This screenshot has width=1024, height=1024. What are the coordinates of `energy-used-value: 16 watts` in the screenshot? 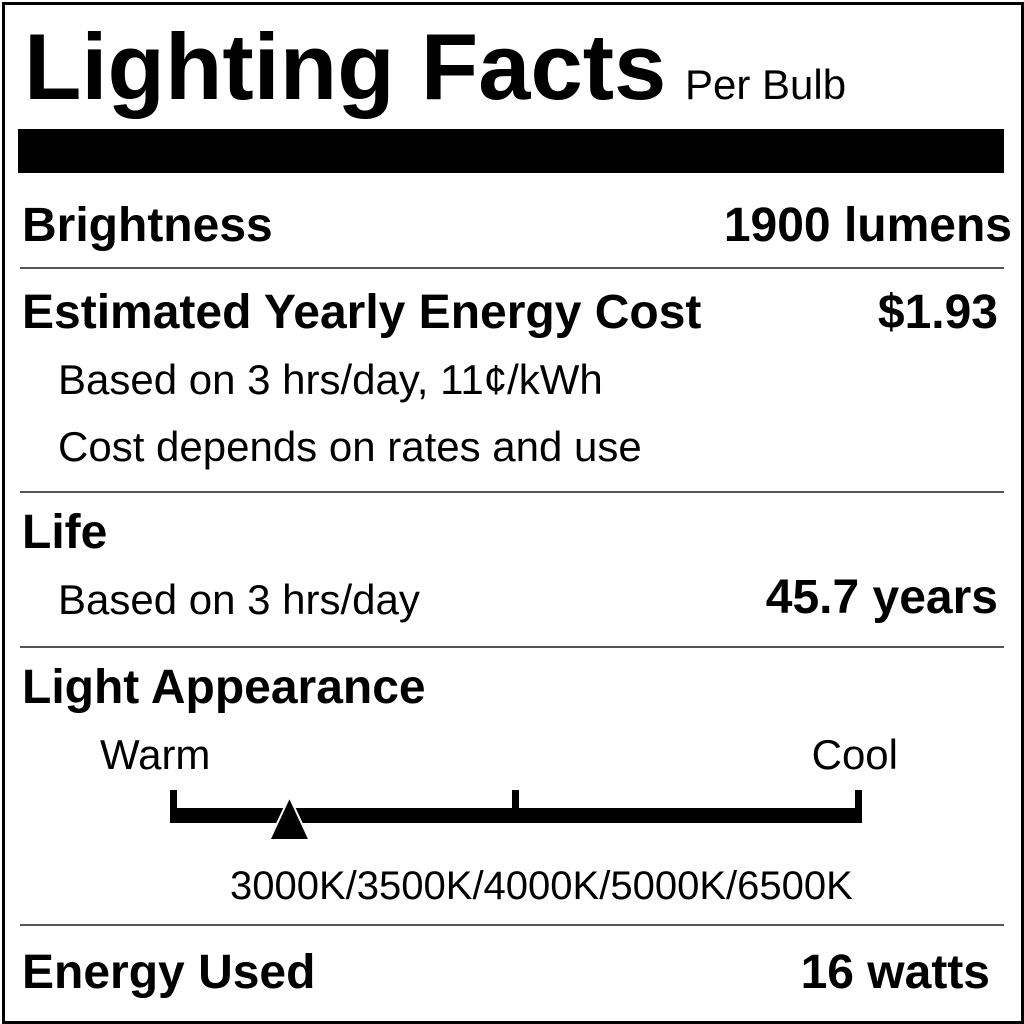 It's located at (895, 972).